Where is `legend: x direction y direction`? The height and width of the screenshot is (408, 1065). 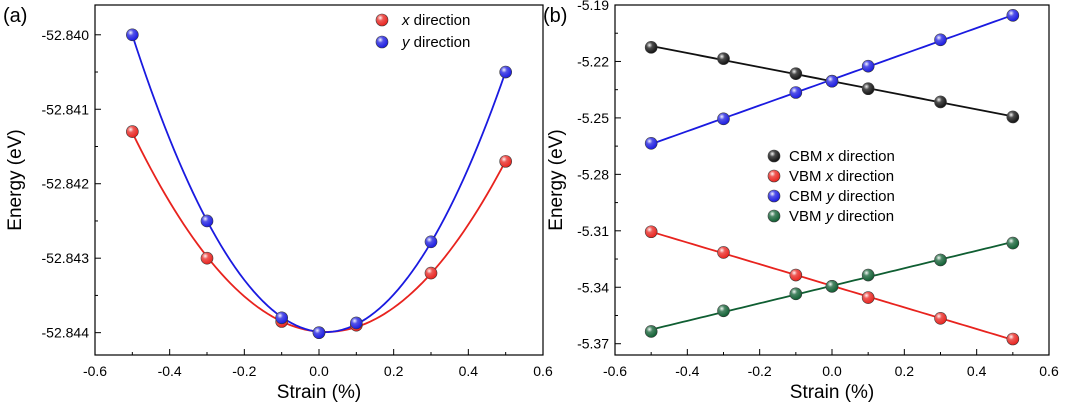 legend: x direction y direction is located at coordinates (422, 31).